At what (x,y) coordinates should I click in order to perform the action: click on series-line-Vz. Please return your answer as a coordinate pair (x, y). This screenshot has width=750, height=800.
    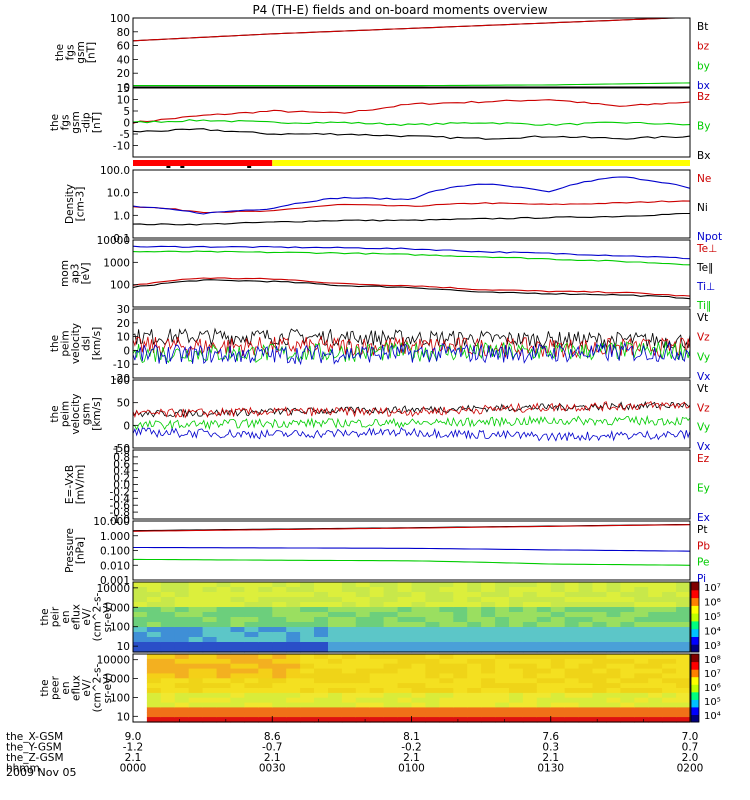
    Looking at the image, I should click on (411, 347).